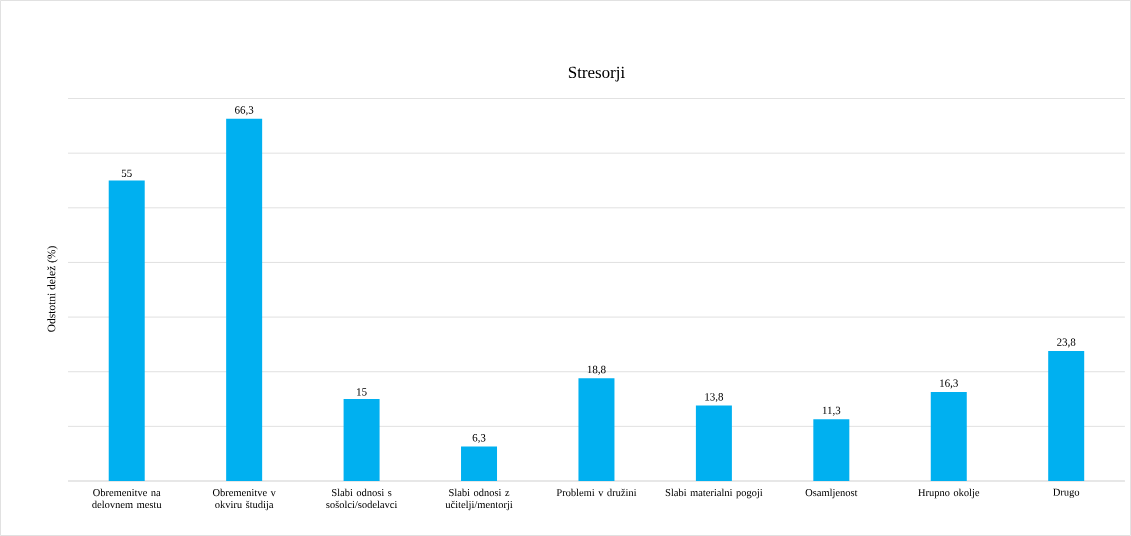  What do you see at coordinates (52, 289) in the screenshot?
I see `y-axis-title: Odstotni delež (%)` at bounding box center [52, 289].